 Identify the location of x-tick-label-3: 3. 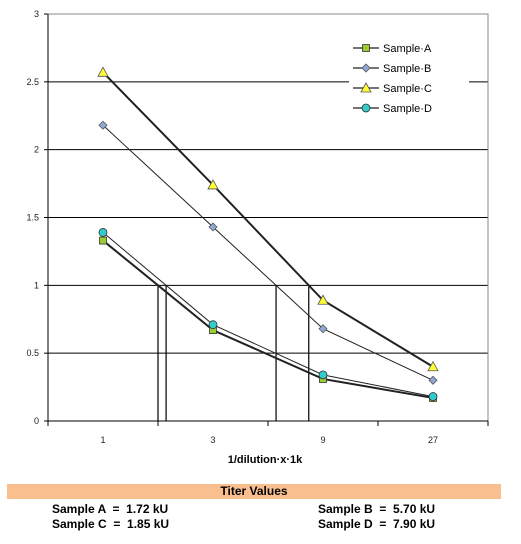
(212, 440).